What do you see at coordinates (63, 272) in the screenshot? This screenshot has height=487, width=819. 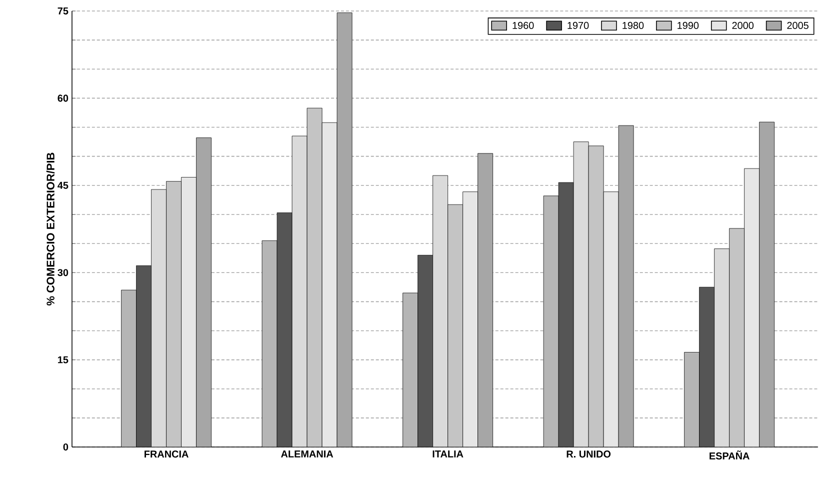 I see `y-tick-label: 30` at bounding box center [63, 272].